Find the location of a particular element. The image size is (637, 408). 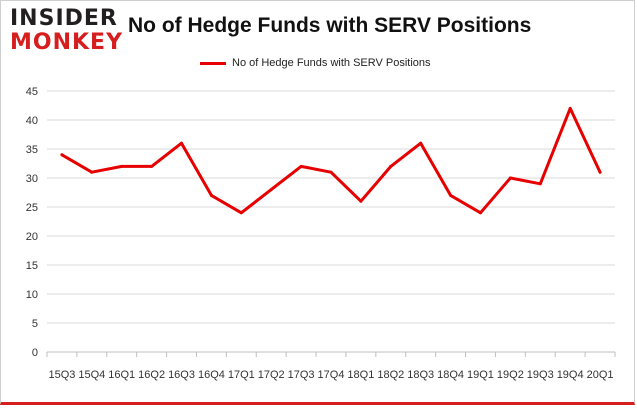

x-tick-label-14: 19Q1 is located at coordinates (480, 375).